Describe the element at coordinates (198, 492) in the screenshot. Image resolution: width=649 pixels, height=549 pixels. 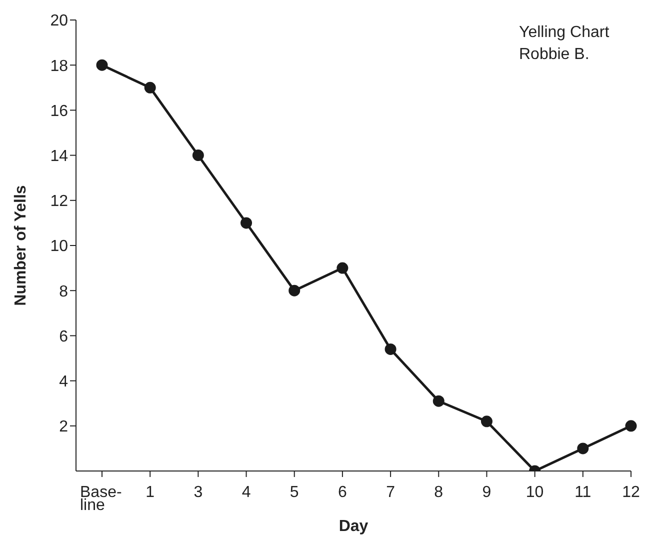
I see `x-tick-label: 3` at that location.